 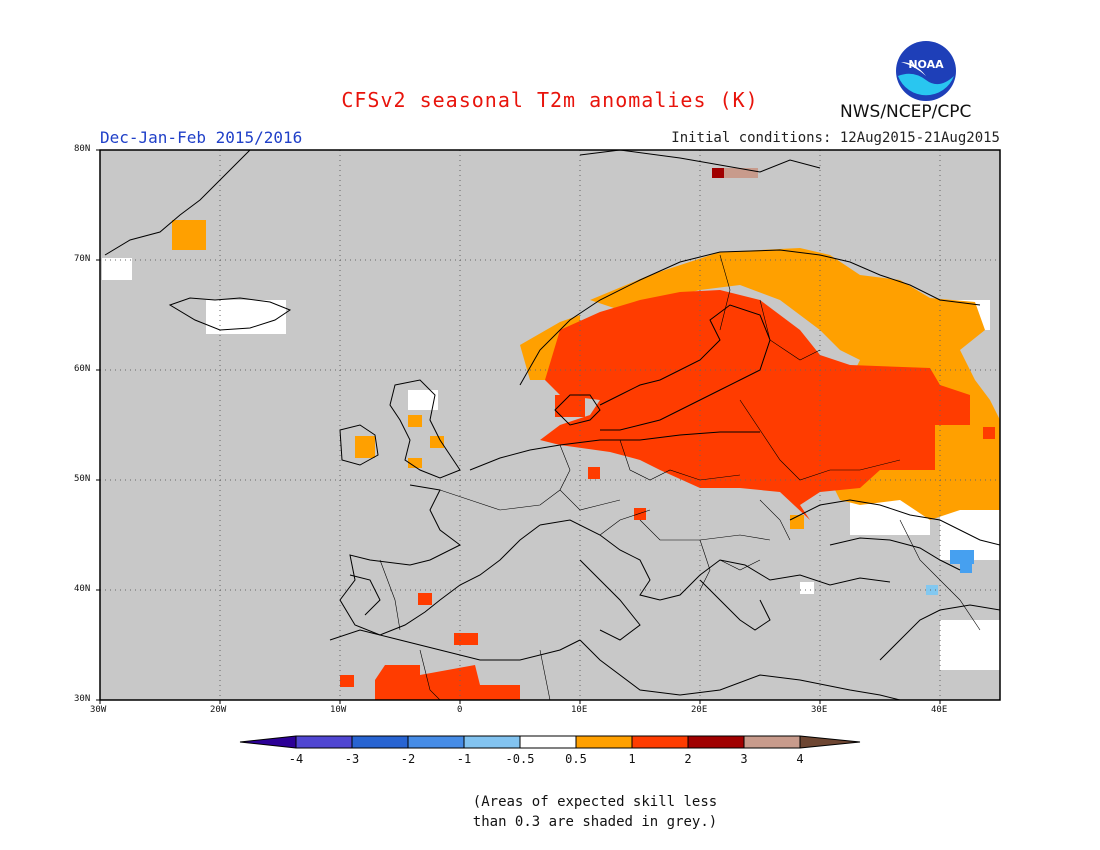 What do you see at coordinates (800, 759) in the screenshot?
I see `colorbar-label: 4` at bounding box center [800, 759].